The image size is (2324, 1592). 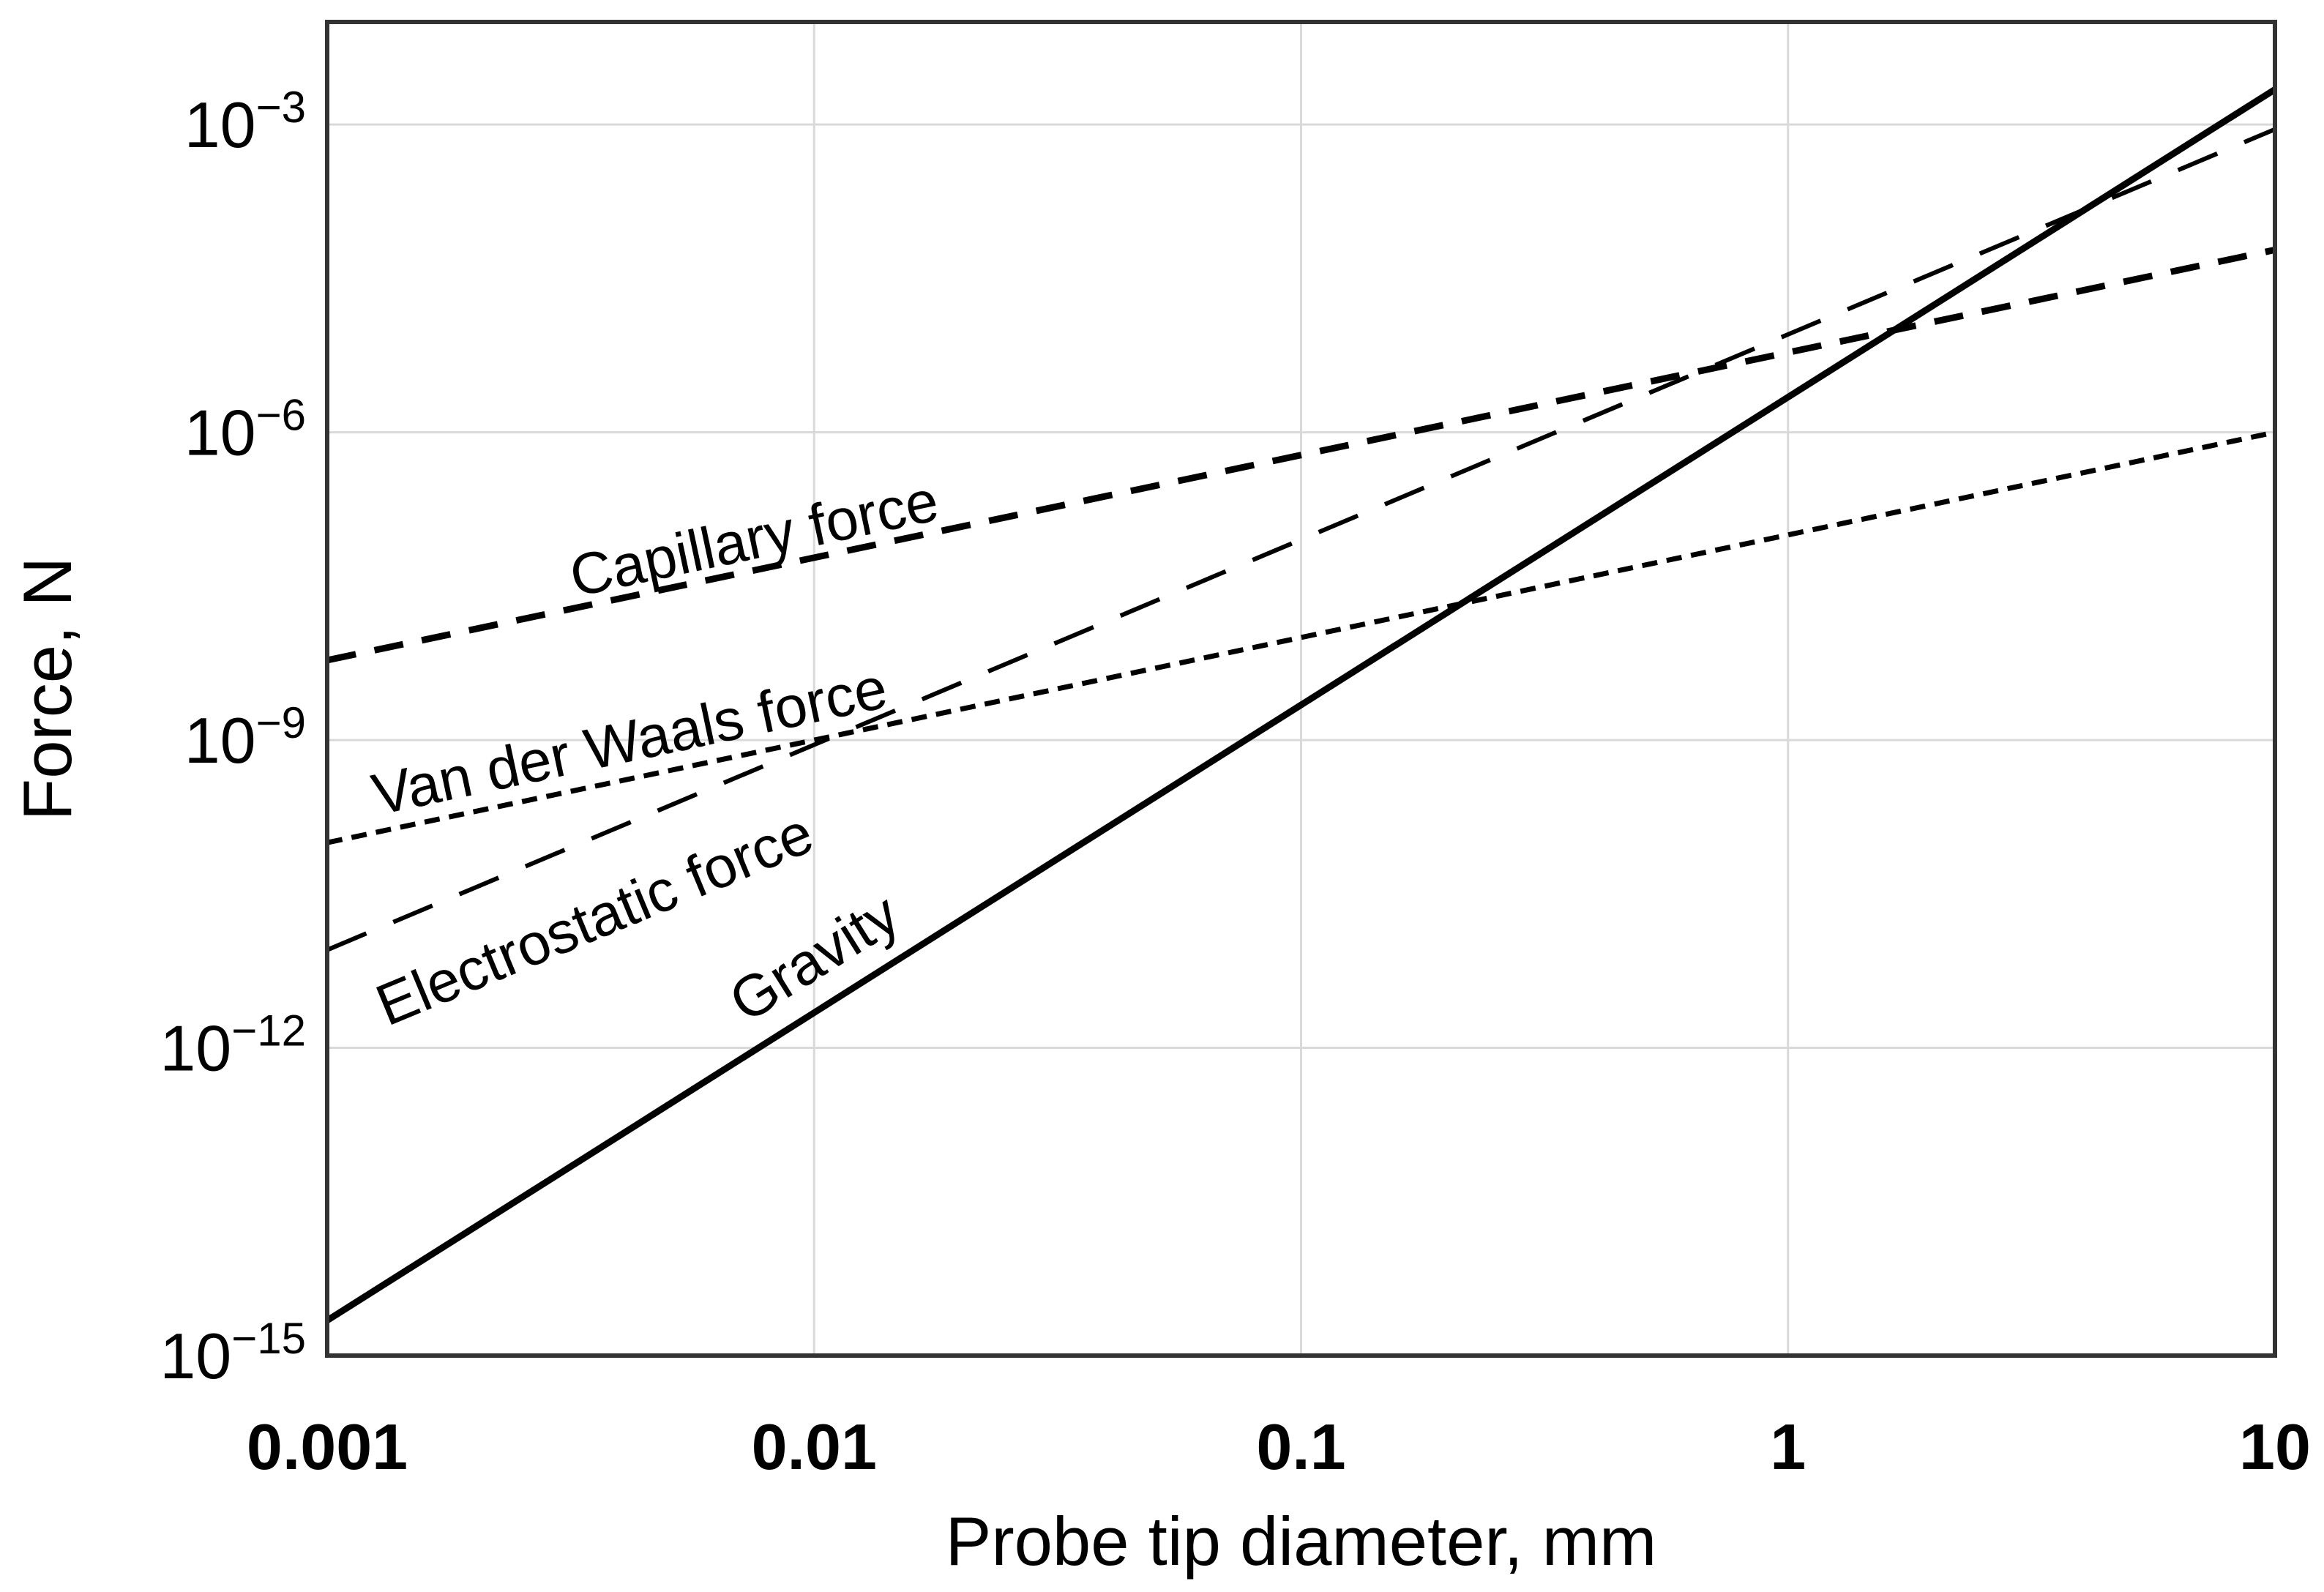 I want to click on y-tick-exponent: −15, so click(x=268, y=1338).